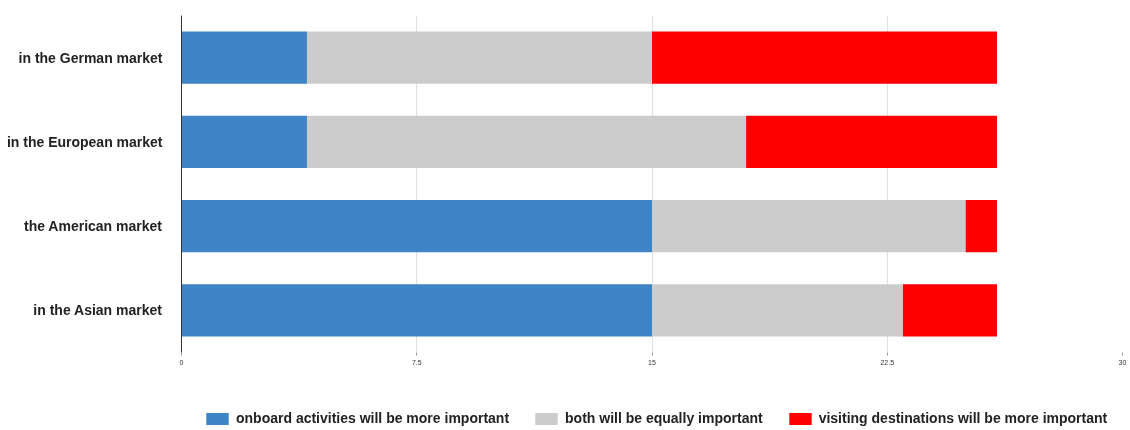  Describe the element at coordinates (84, 141) in the screenshot. I see `y-tick-label: in the European market` at that location.